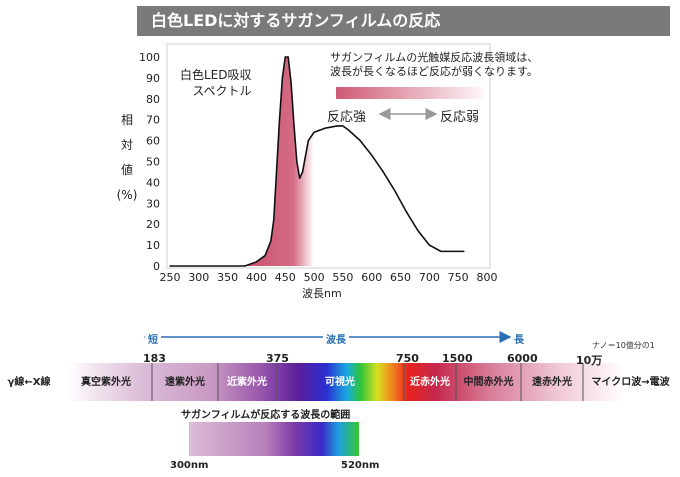 The height and width of the screenshot is (477, 680). What do you see at coordinates (153, 245) in the screenshot?
I see `y-tick-label: 10` at bounding box center [153, 245].